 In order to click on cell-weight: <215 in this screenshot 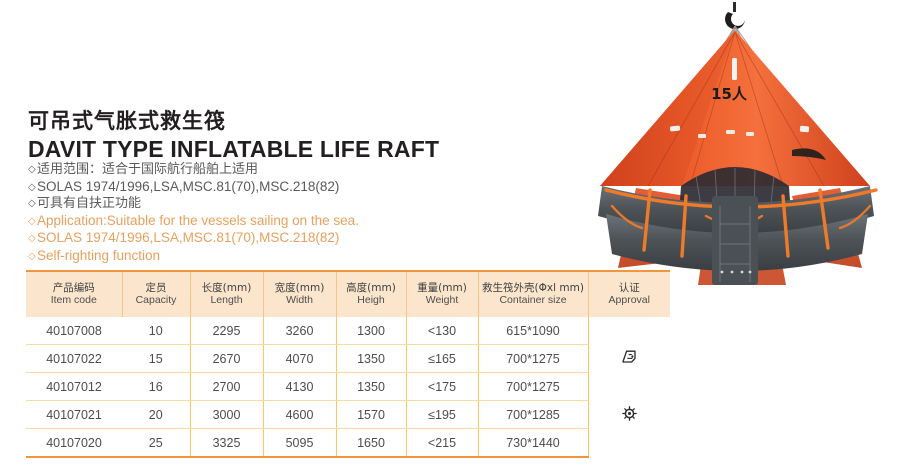, I will do `click(442, 443)`.